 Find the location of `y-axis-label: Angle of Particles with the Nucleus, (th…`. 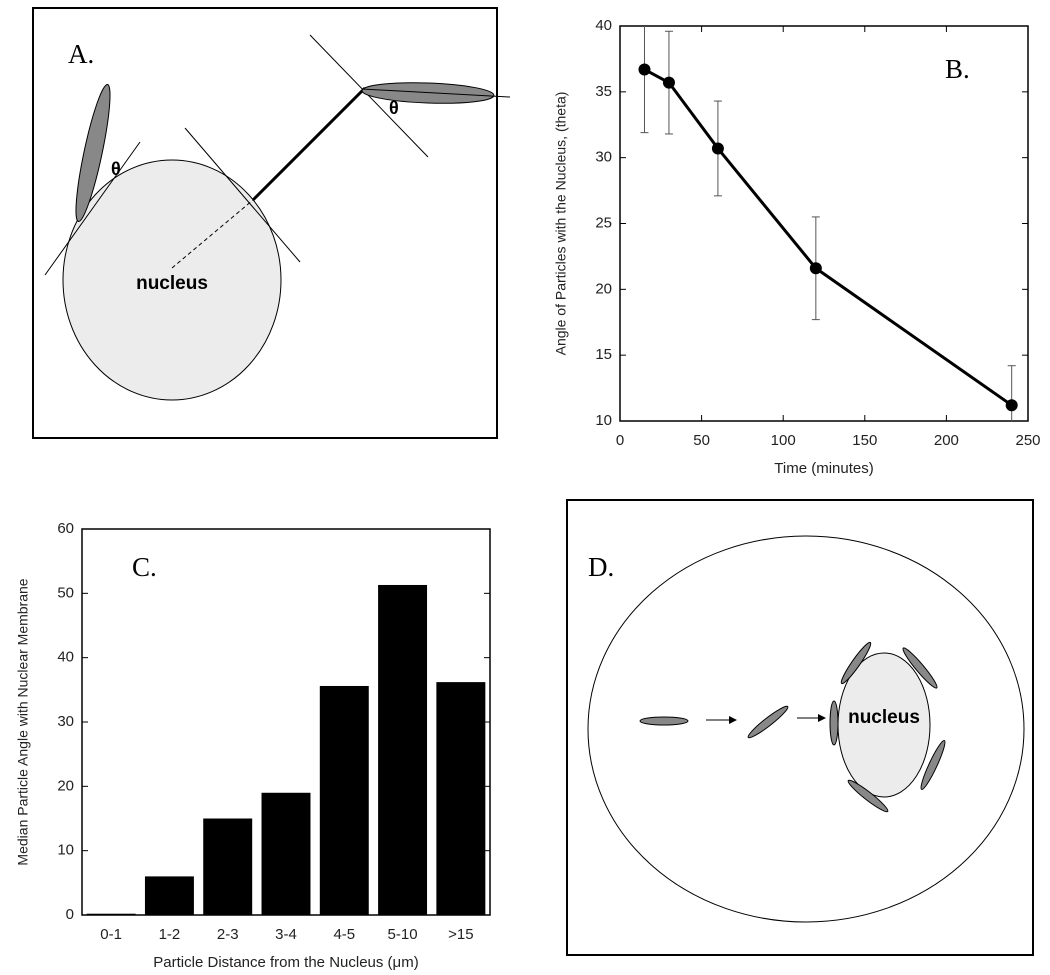

y-axis-label: Angle of Particles with the Nucleus, (th… is located at coordinates (561, 224).